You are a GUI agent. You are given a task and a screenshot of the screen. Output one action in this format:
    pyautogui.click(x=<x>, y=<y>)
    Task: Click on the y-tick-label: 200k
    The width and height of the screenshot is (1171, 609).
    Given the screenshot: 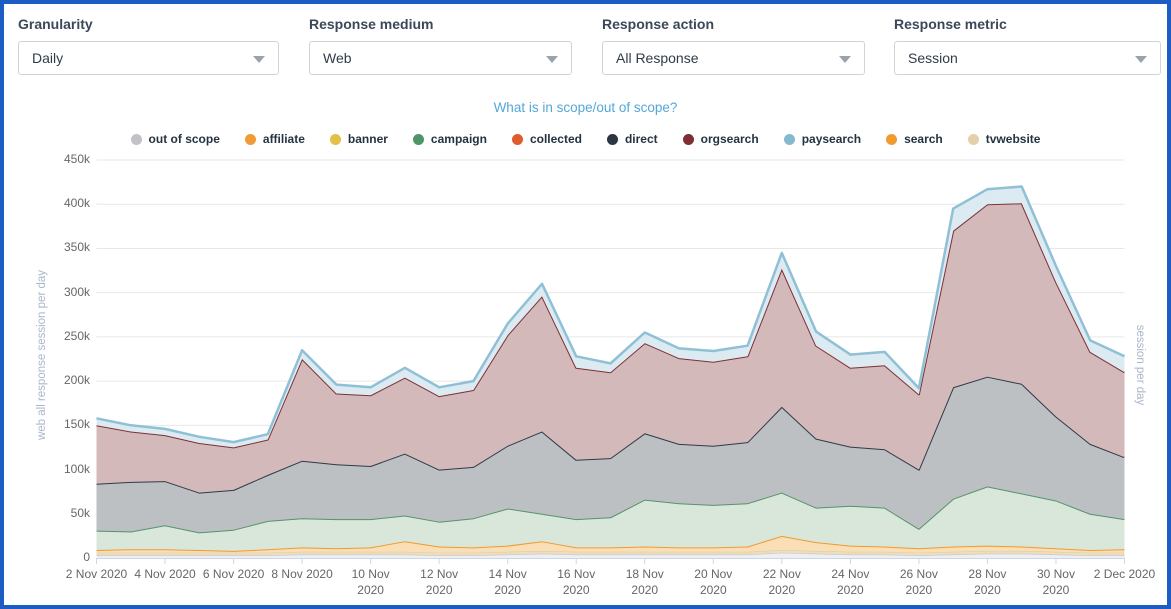 What is the action you would take?
    pyautogui.click(x=76, y=380)
    